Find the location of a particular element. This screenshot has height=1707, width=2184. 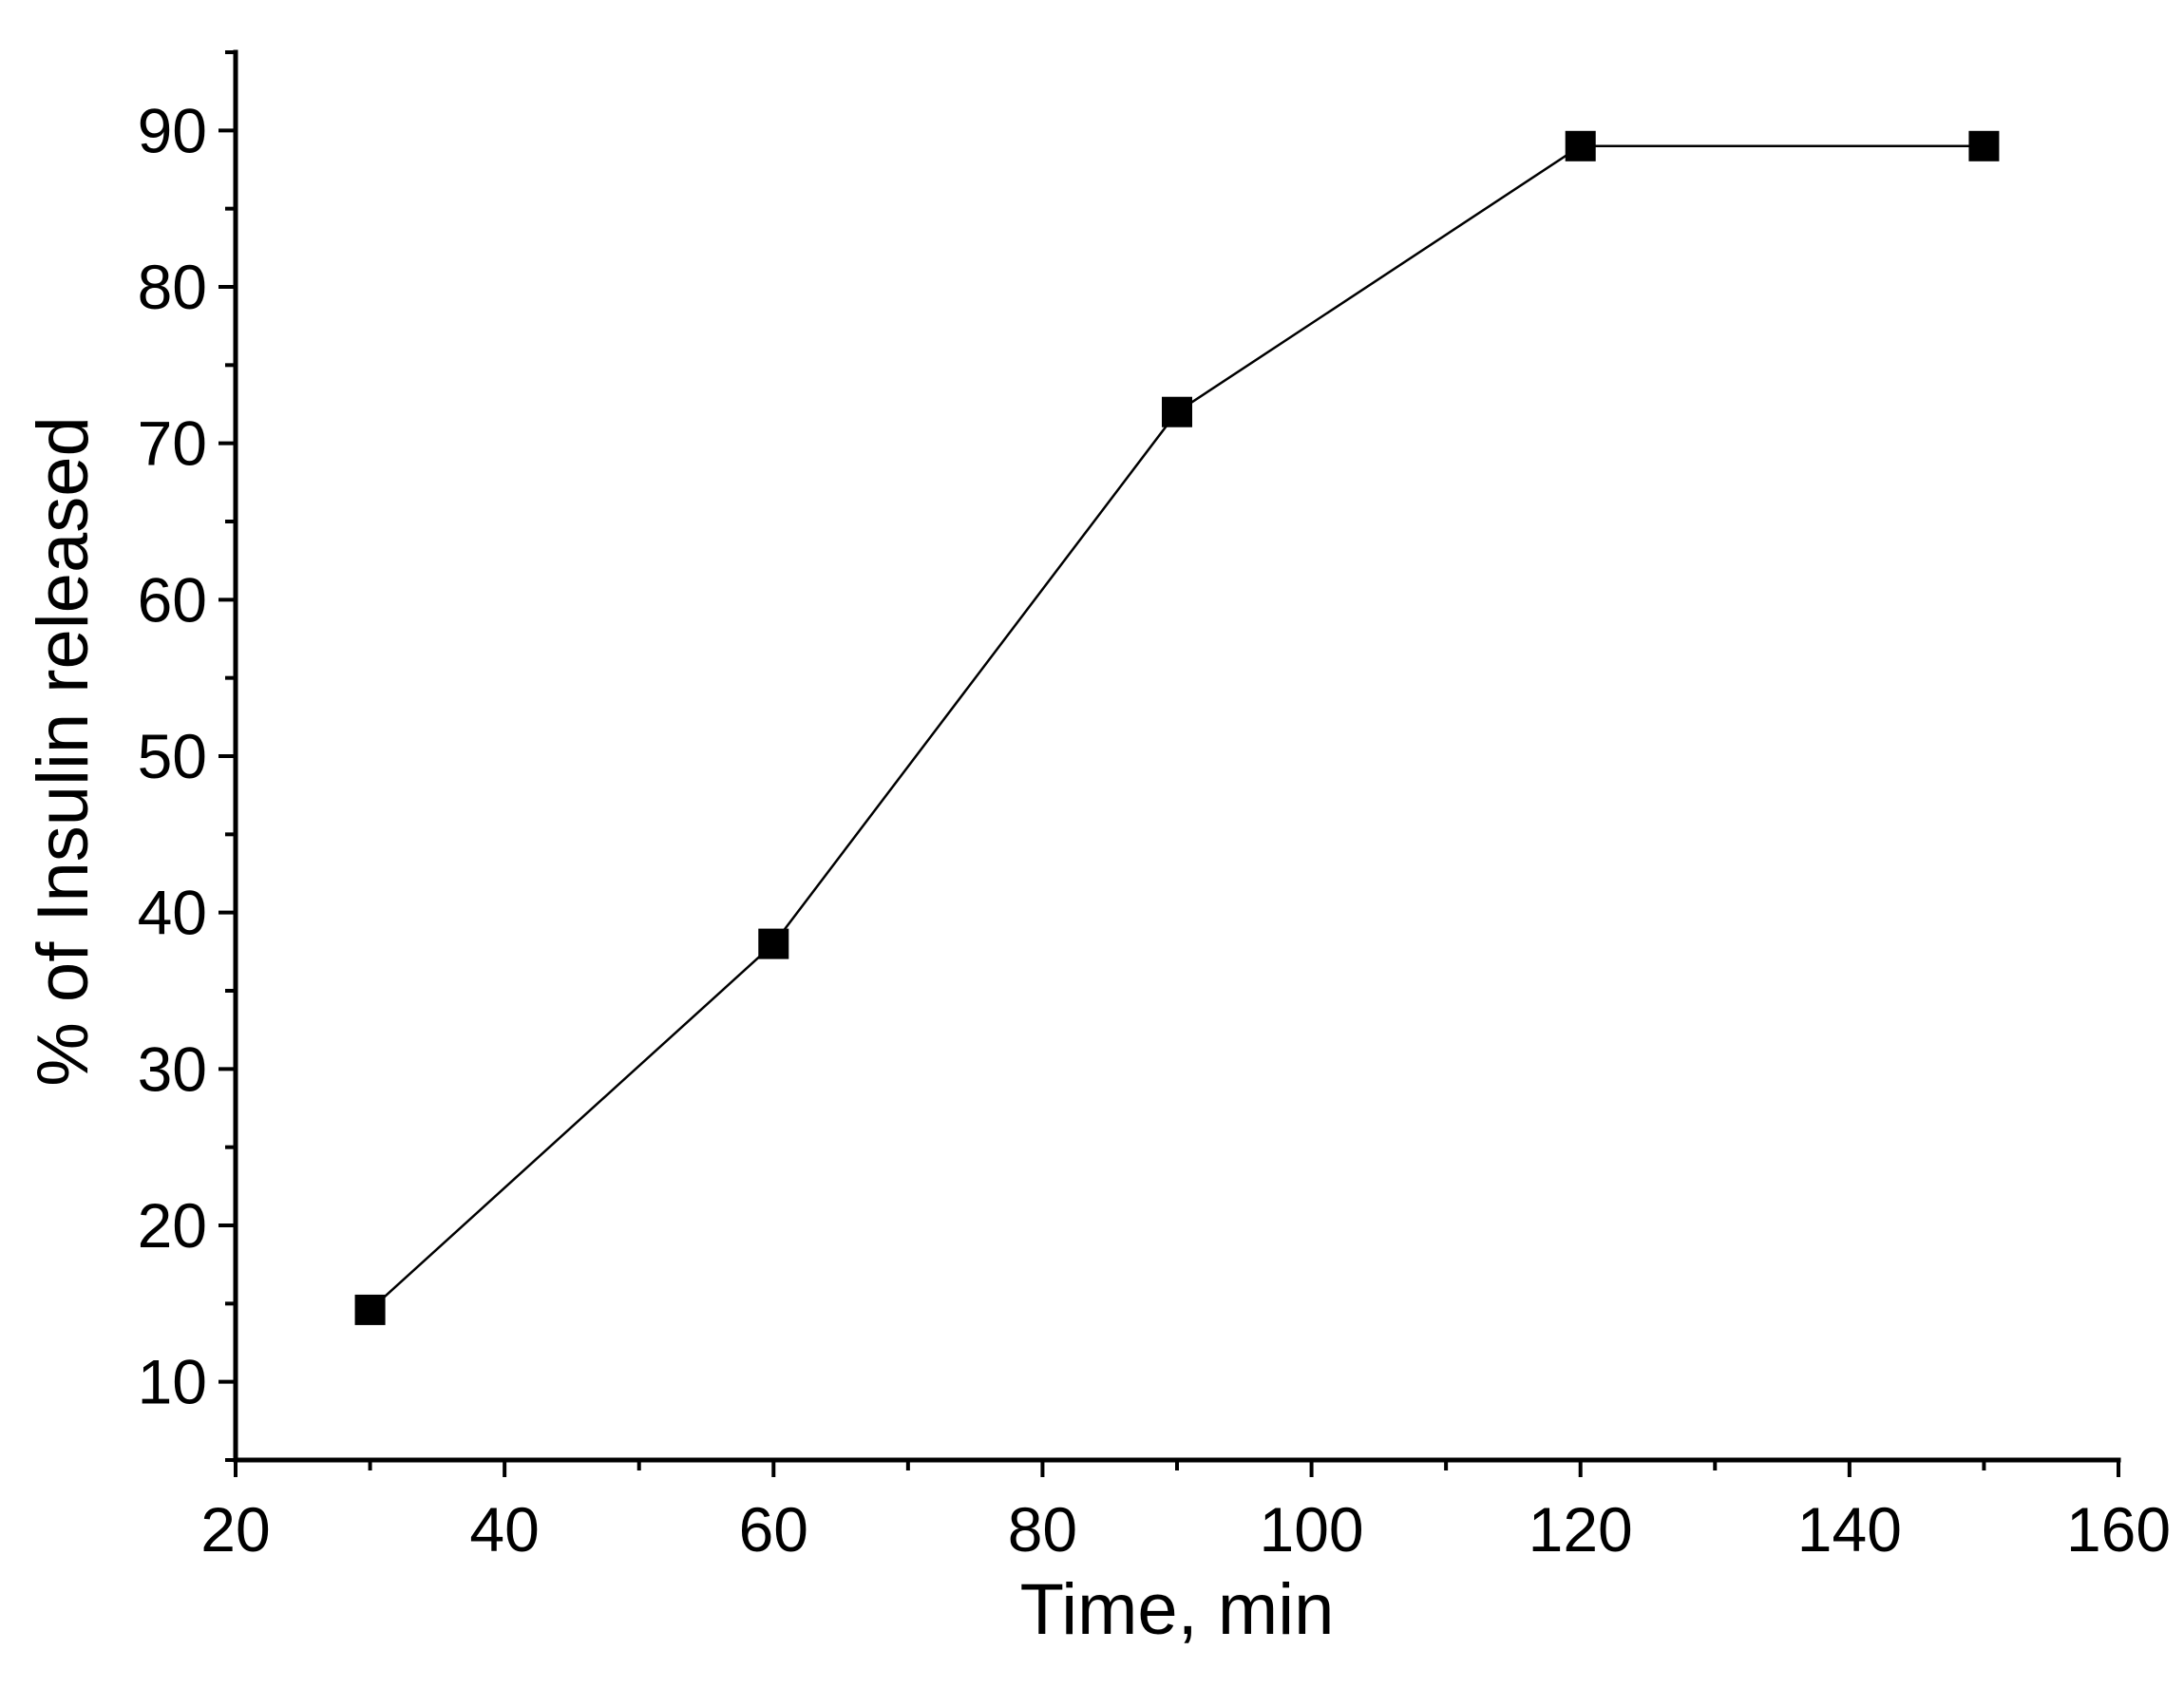

y-tick-label: 80 is located at coordinates (172, 287).